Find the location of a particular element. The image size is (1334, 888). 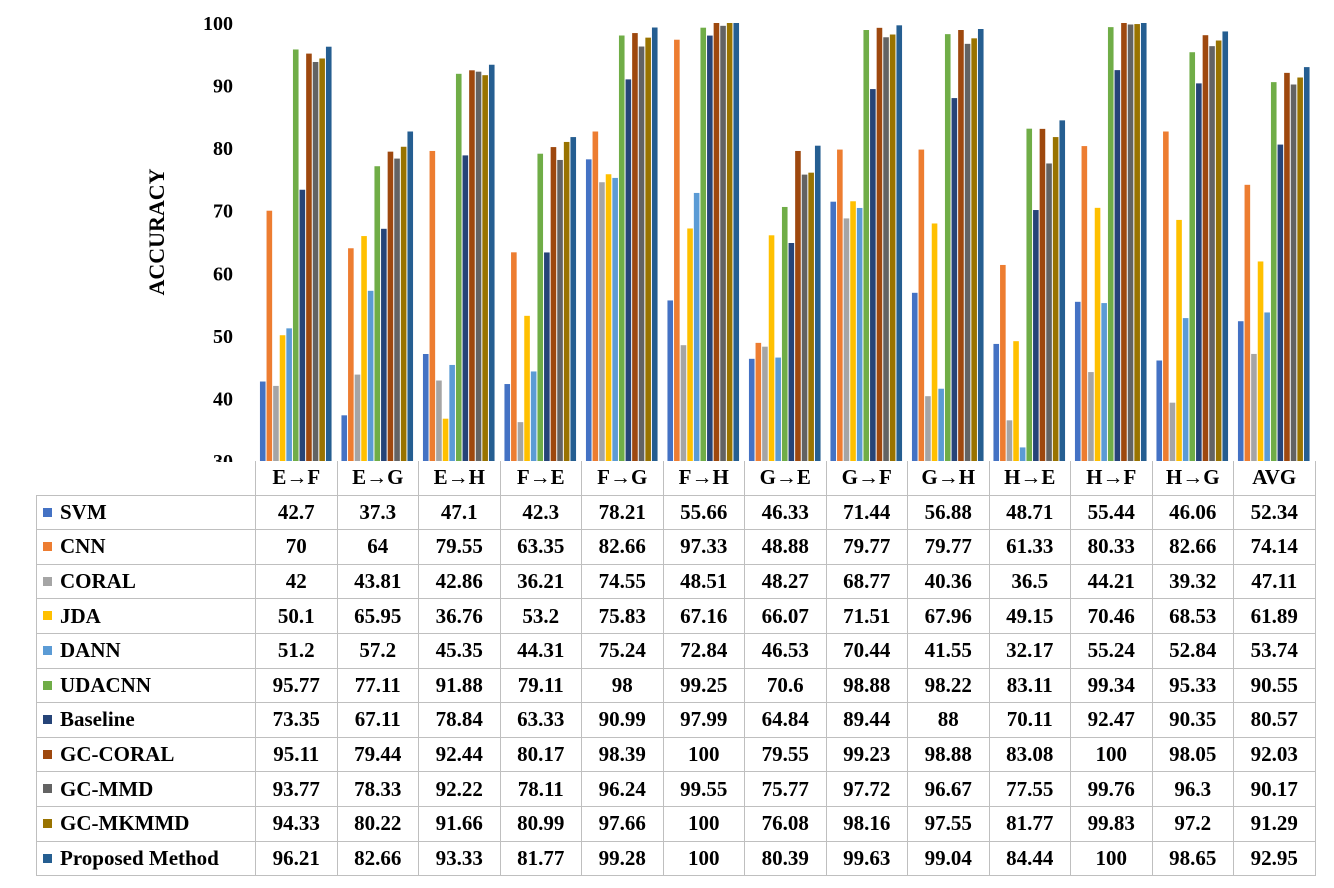

table-cell-value: 42.7 is located at coordinates (296, 512).